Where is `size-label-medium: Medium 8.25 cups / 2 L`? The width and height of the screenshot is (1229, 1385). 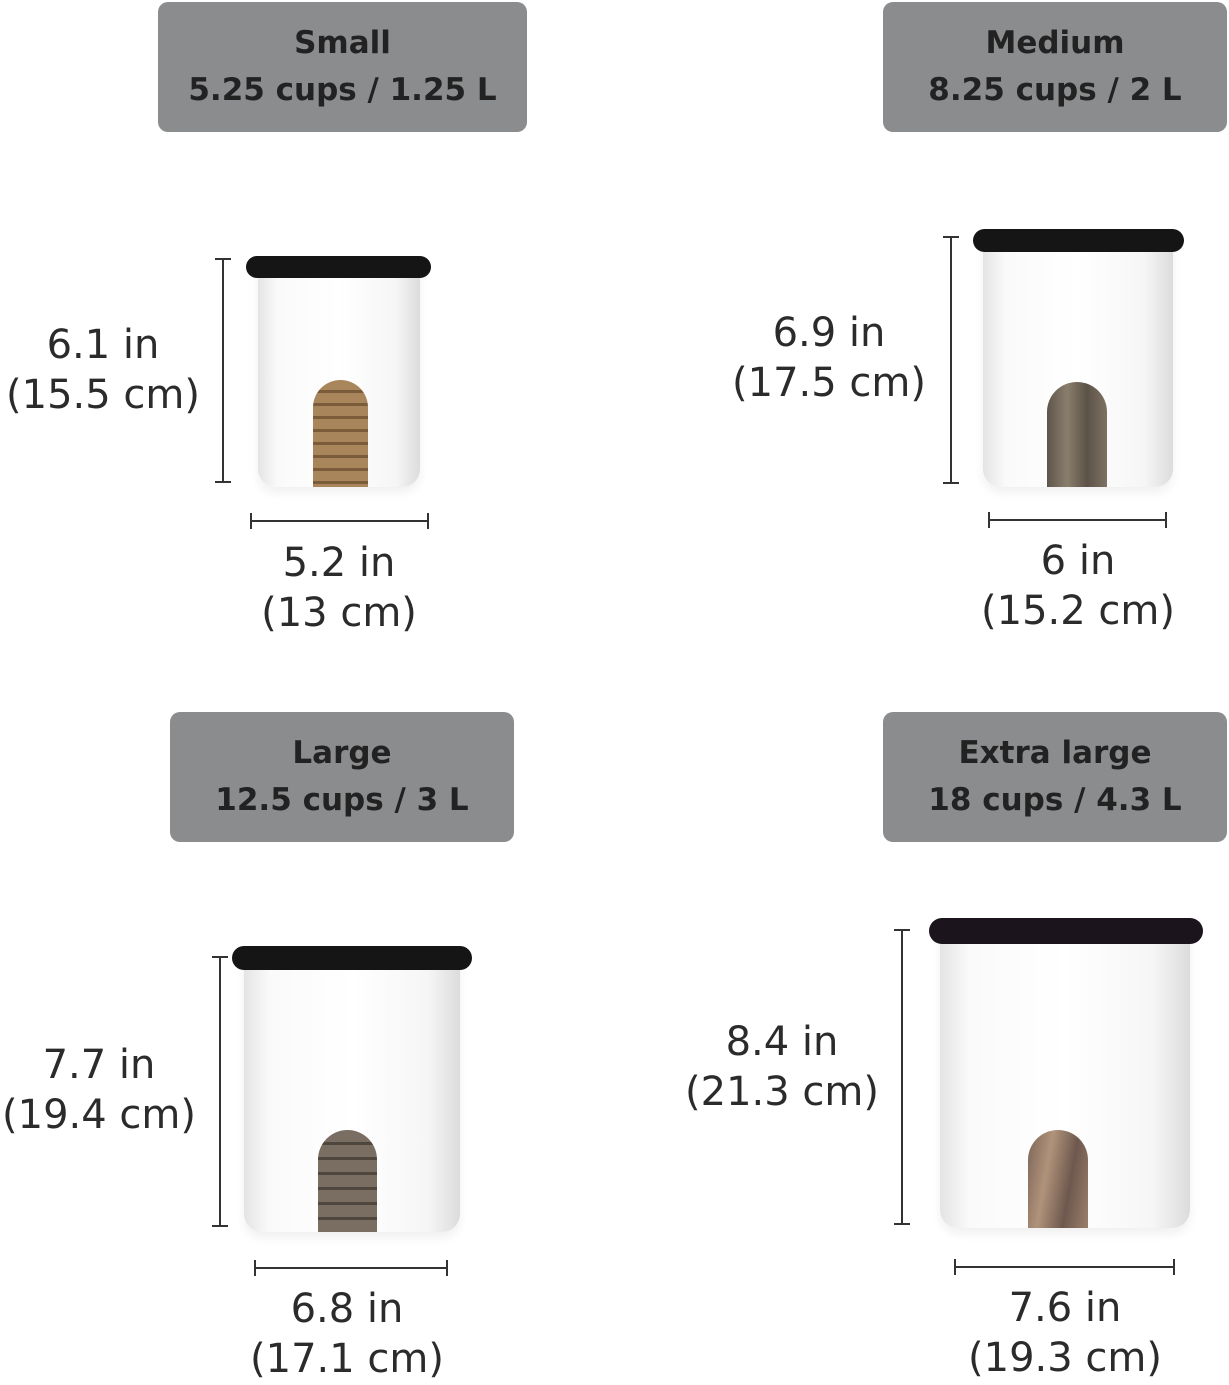
size-label-medium: Medium 8.25 cups / 2 L is located at coordinates (1055, 67).